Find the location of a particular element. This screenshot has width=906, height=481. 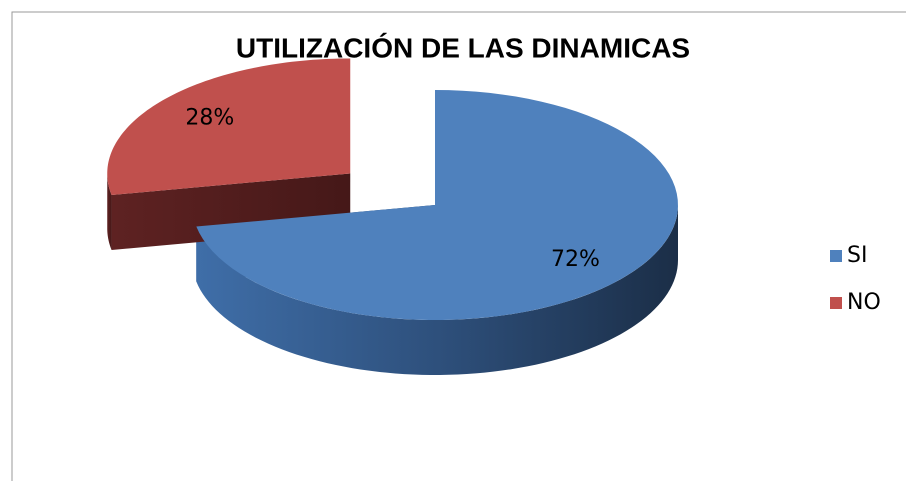

legend-label: SI is located at coordinates (857, 255).